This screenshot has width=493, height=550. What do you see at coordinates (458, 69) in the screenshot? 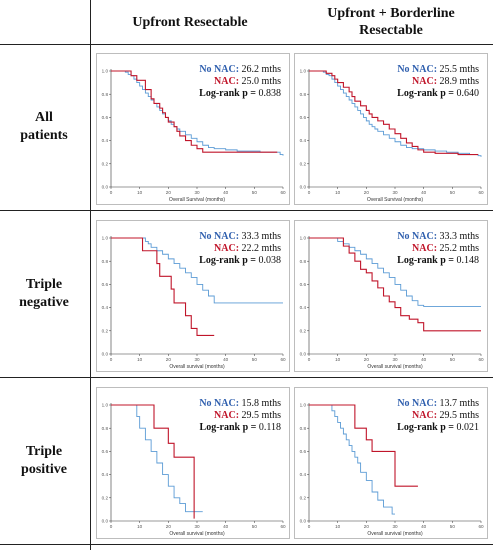
I see `no-nac-median-value: 25.5 mths` at bounding box center [458, 69].